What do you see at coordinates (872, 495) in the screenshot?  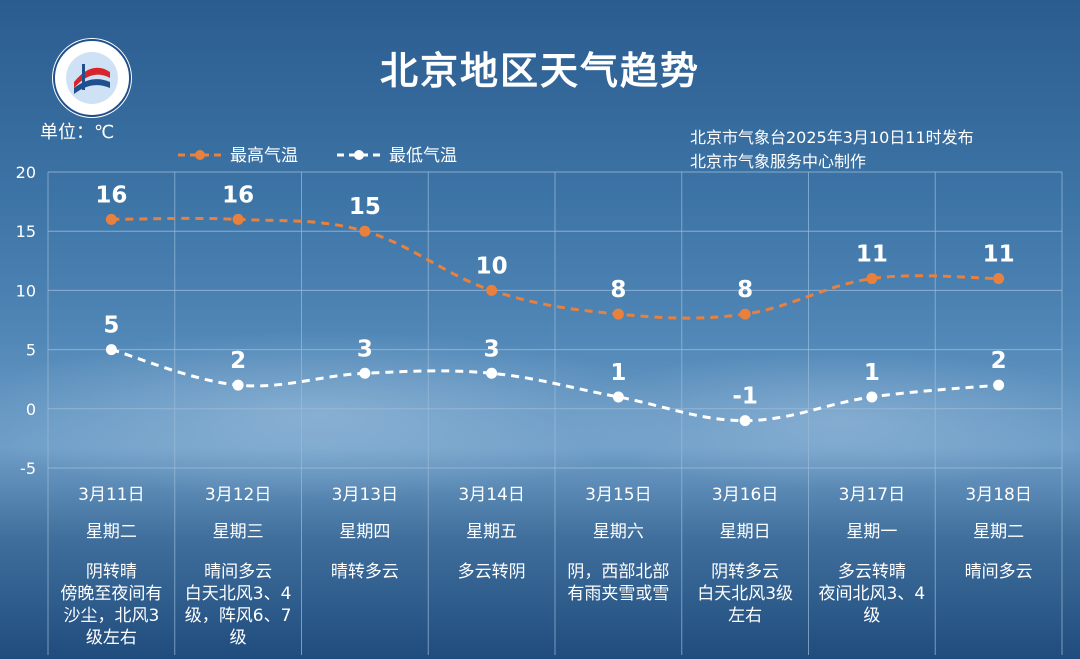 I see `day-date: 3月17日` at bounding box center [872, 495].